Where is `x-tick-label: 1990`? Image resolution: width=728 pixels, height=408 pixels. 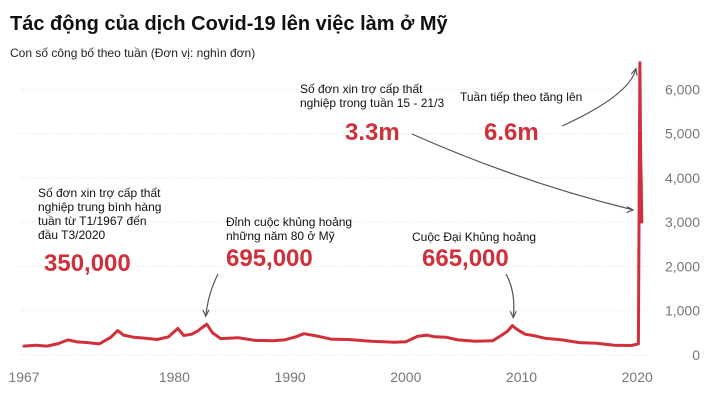 x-tick-label: 1990 is located at coordinates (290, 377).